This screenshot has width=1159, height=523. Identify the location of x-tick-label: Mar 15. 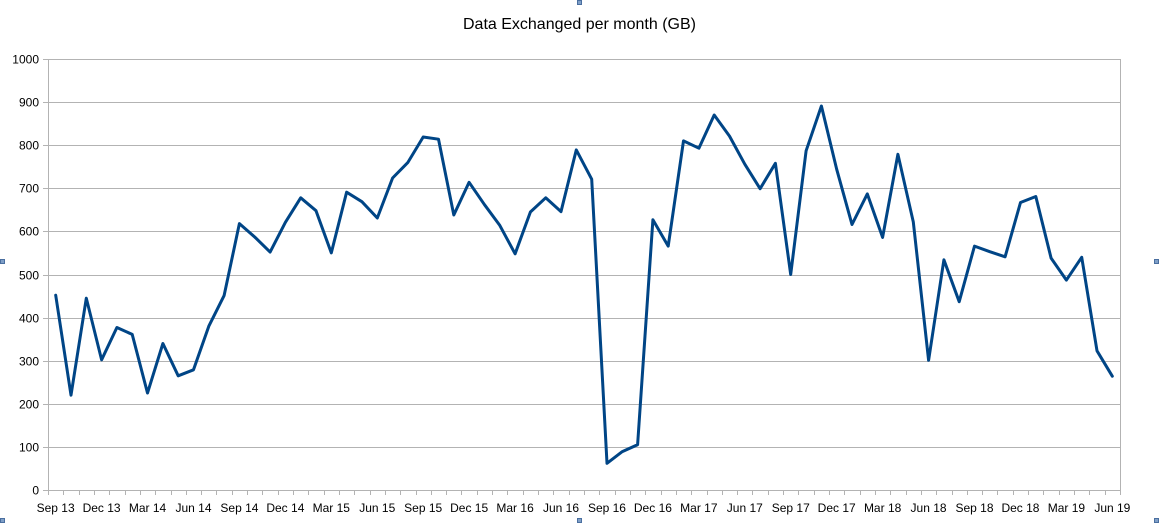
(332, 508).